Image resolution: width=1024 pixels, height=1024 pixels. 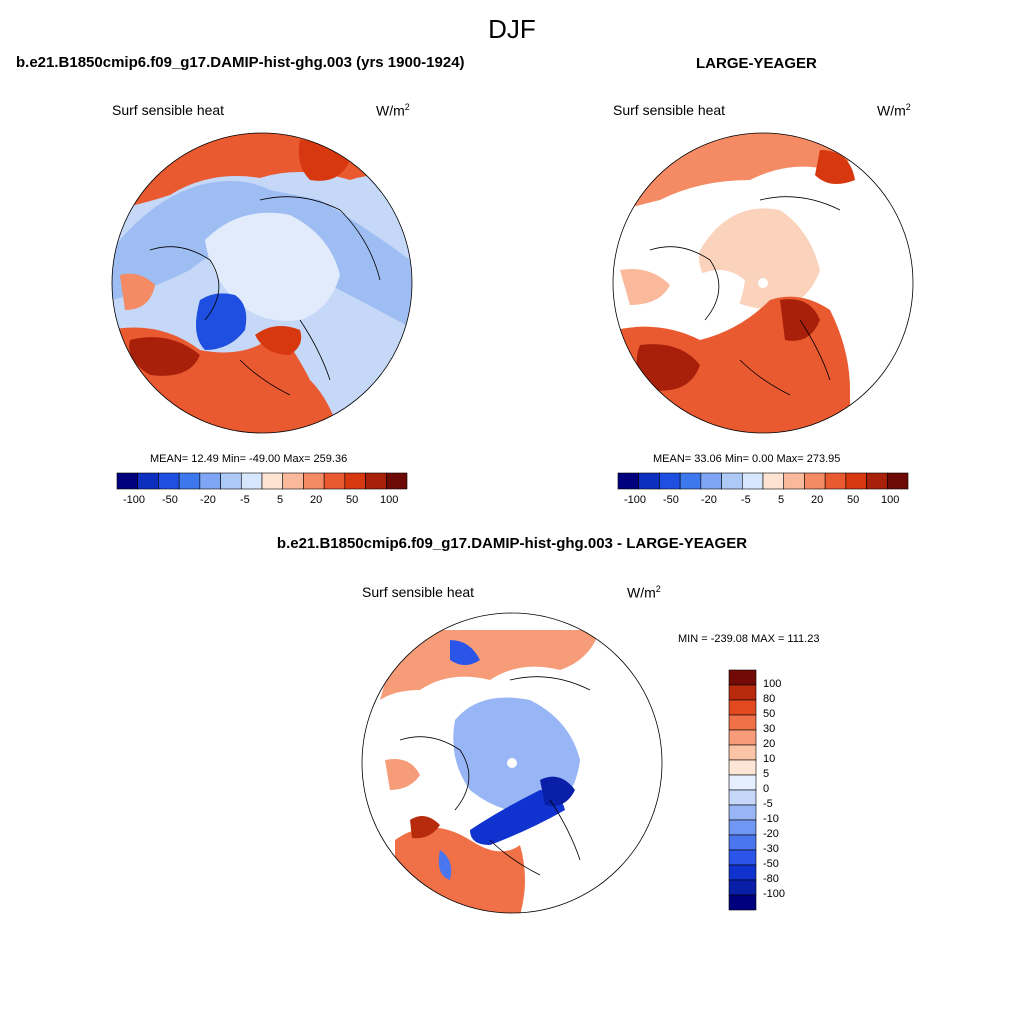 I want to click on panel2-units: W/m2, so click(x=894, y=110).